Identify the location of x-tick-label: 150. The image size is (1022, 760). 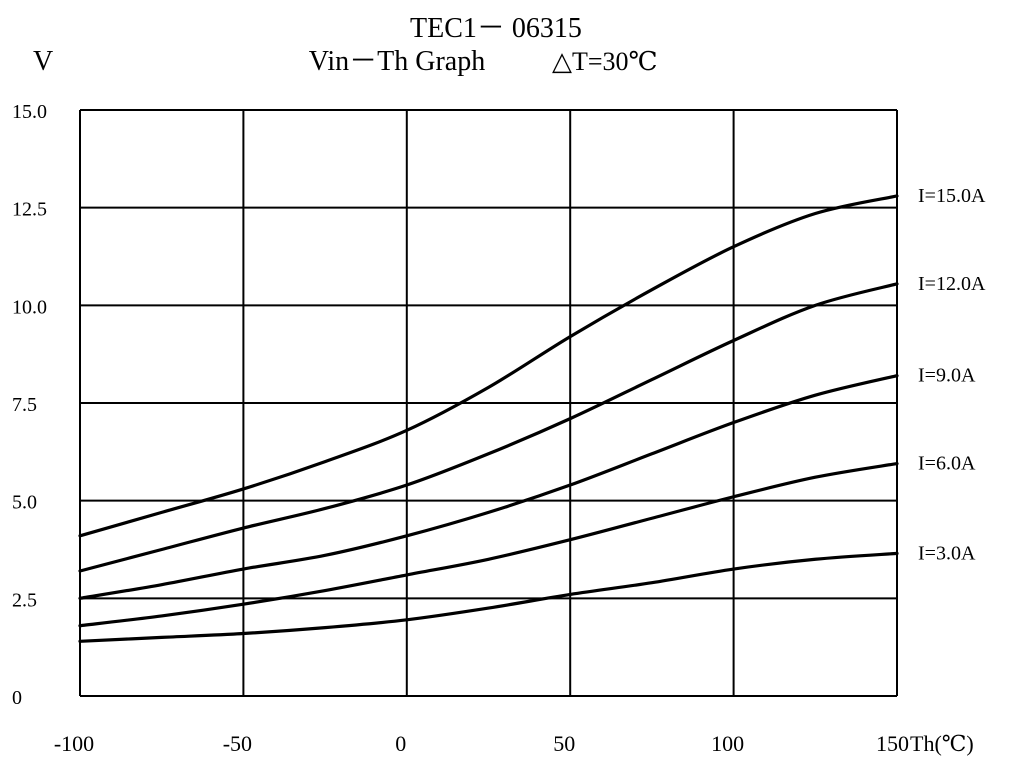
(892, 743).